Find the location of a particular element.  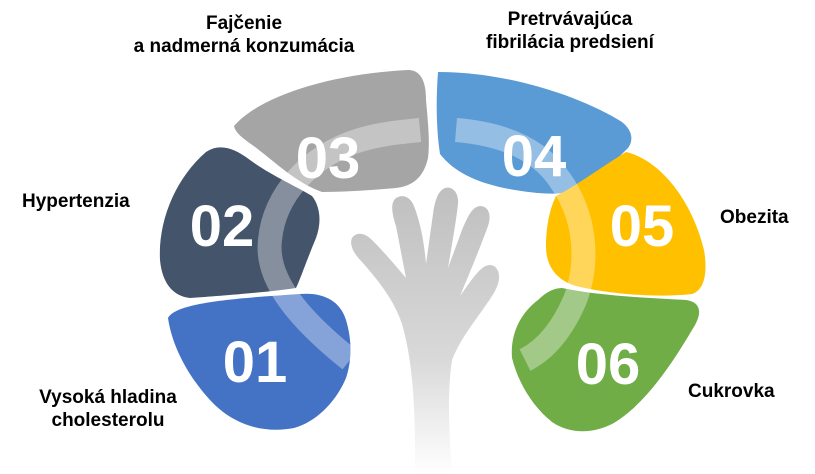

label-02-line-1: Hypertenzia is located at coordinates (76, 201).